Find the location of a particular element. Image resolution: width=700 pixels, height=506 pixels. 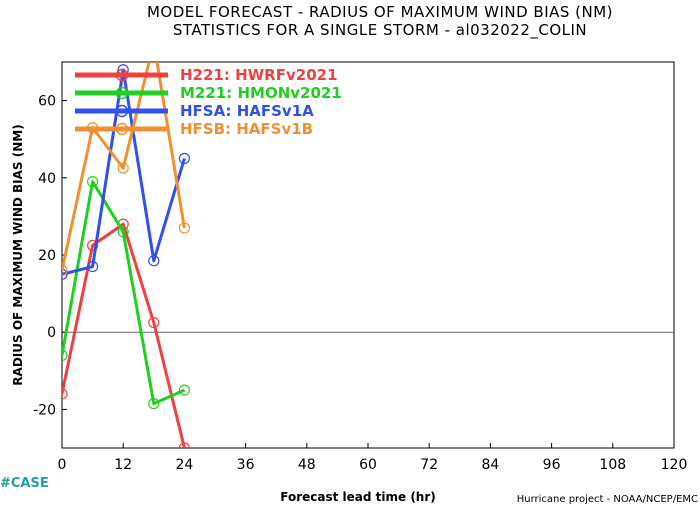

y-axis-ticks: -20 0 20 40 60 is located at coordinates (50, 256).